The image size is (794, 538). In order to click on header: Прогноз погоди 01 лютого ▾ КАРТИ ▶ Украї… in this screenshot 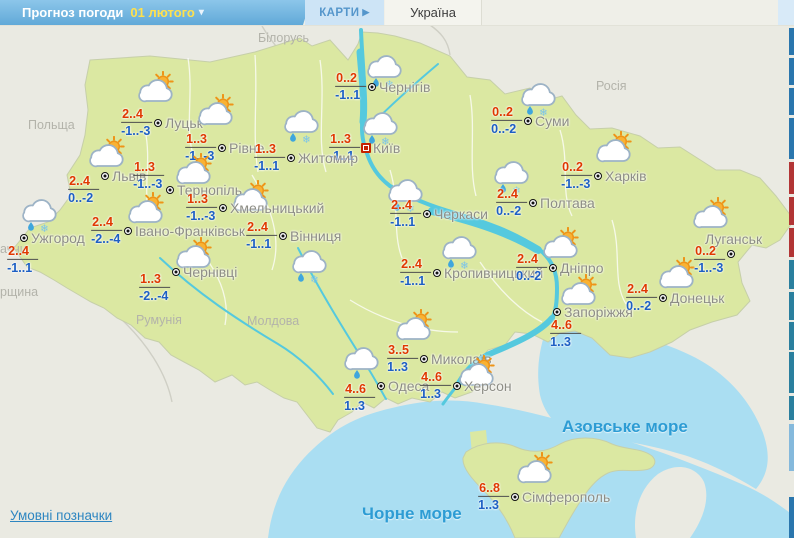, I will do `click(397, 13)`.